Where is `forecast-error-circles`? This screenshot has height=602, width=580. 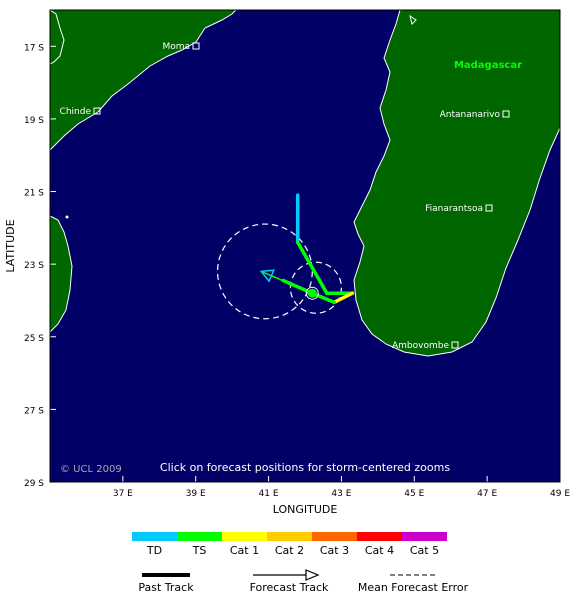 forecast-error-circles is located at coordinates (279, 271).